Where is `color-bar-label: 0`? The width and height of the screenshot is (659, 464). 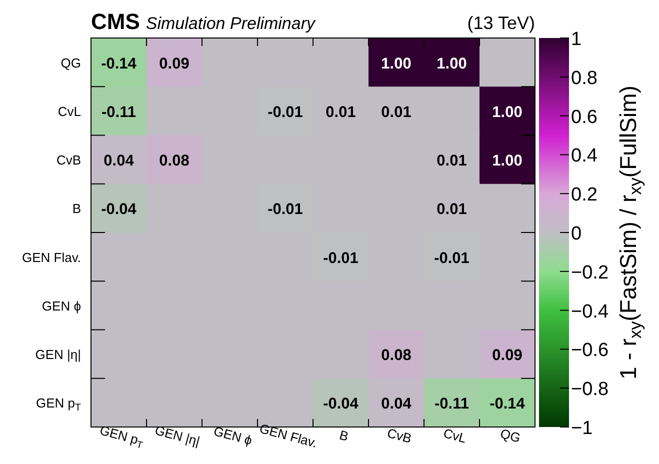 color-bar-label: 0 is located at coordinates (576, 234).